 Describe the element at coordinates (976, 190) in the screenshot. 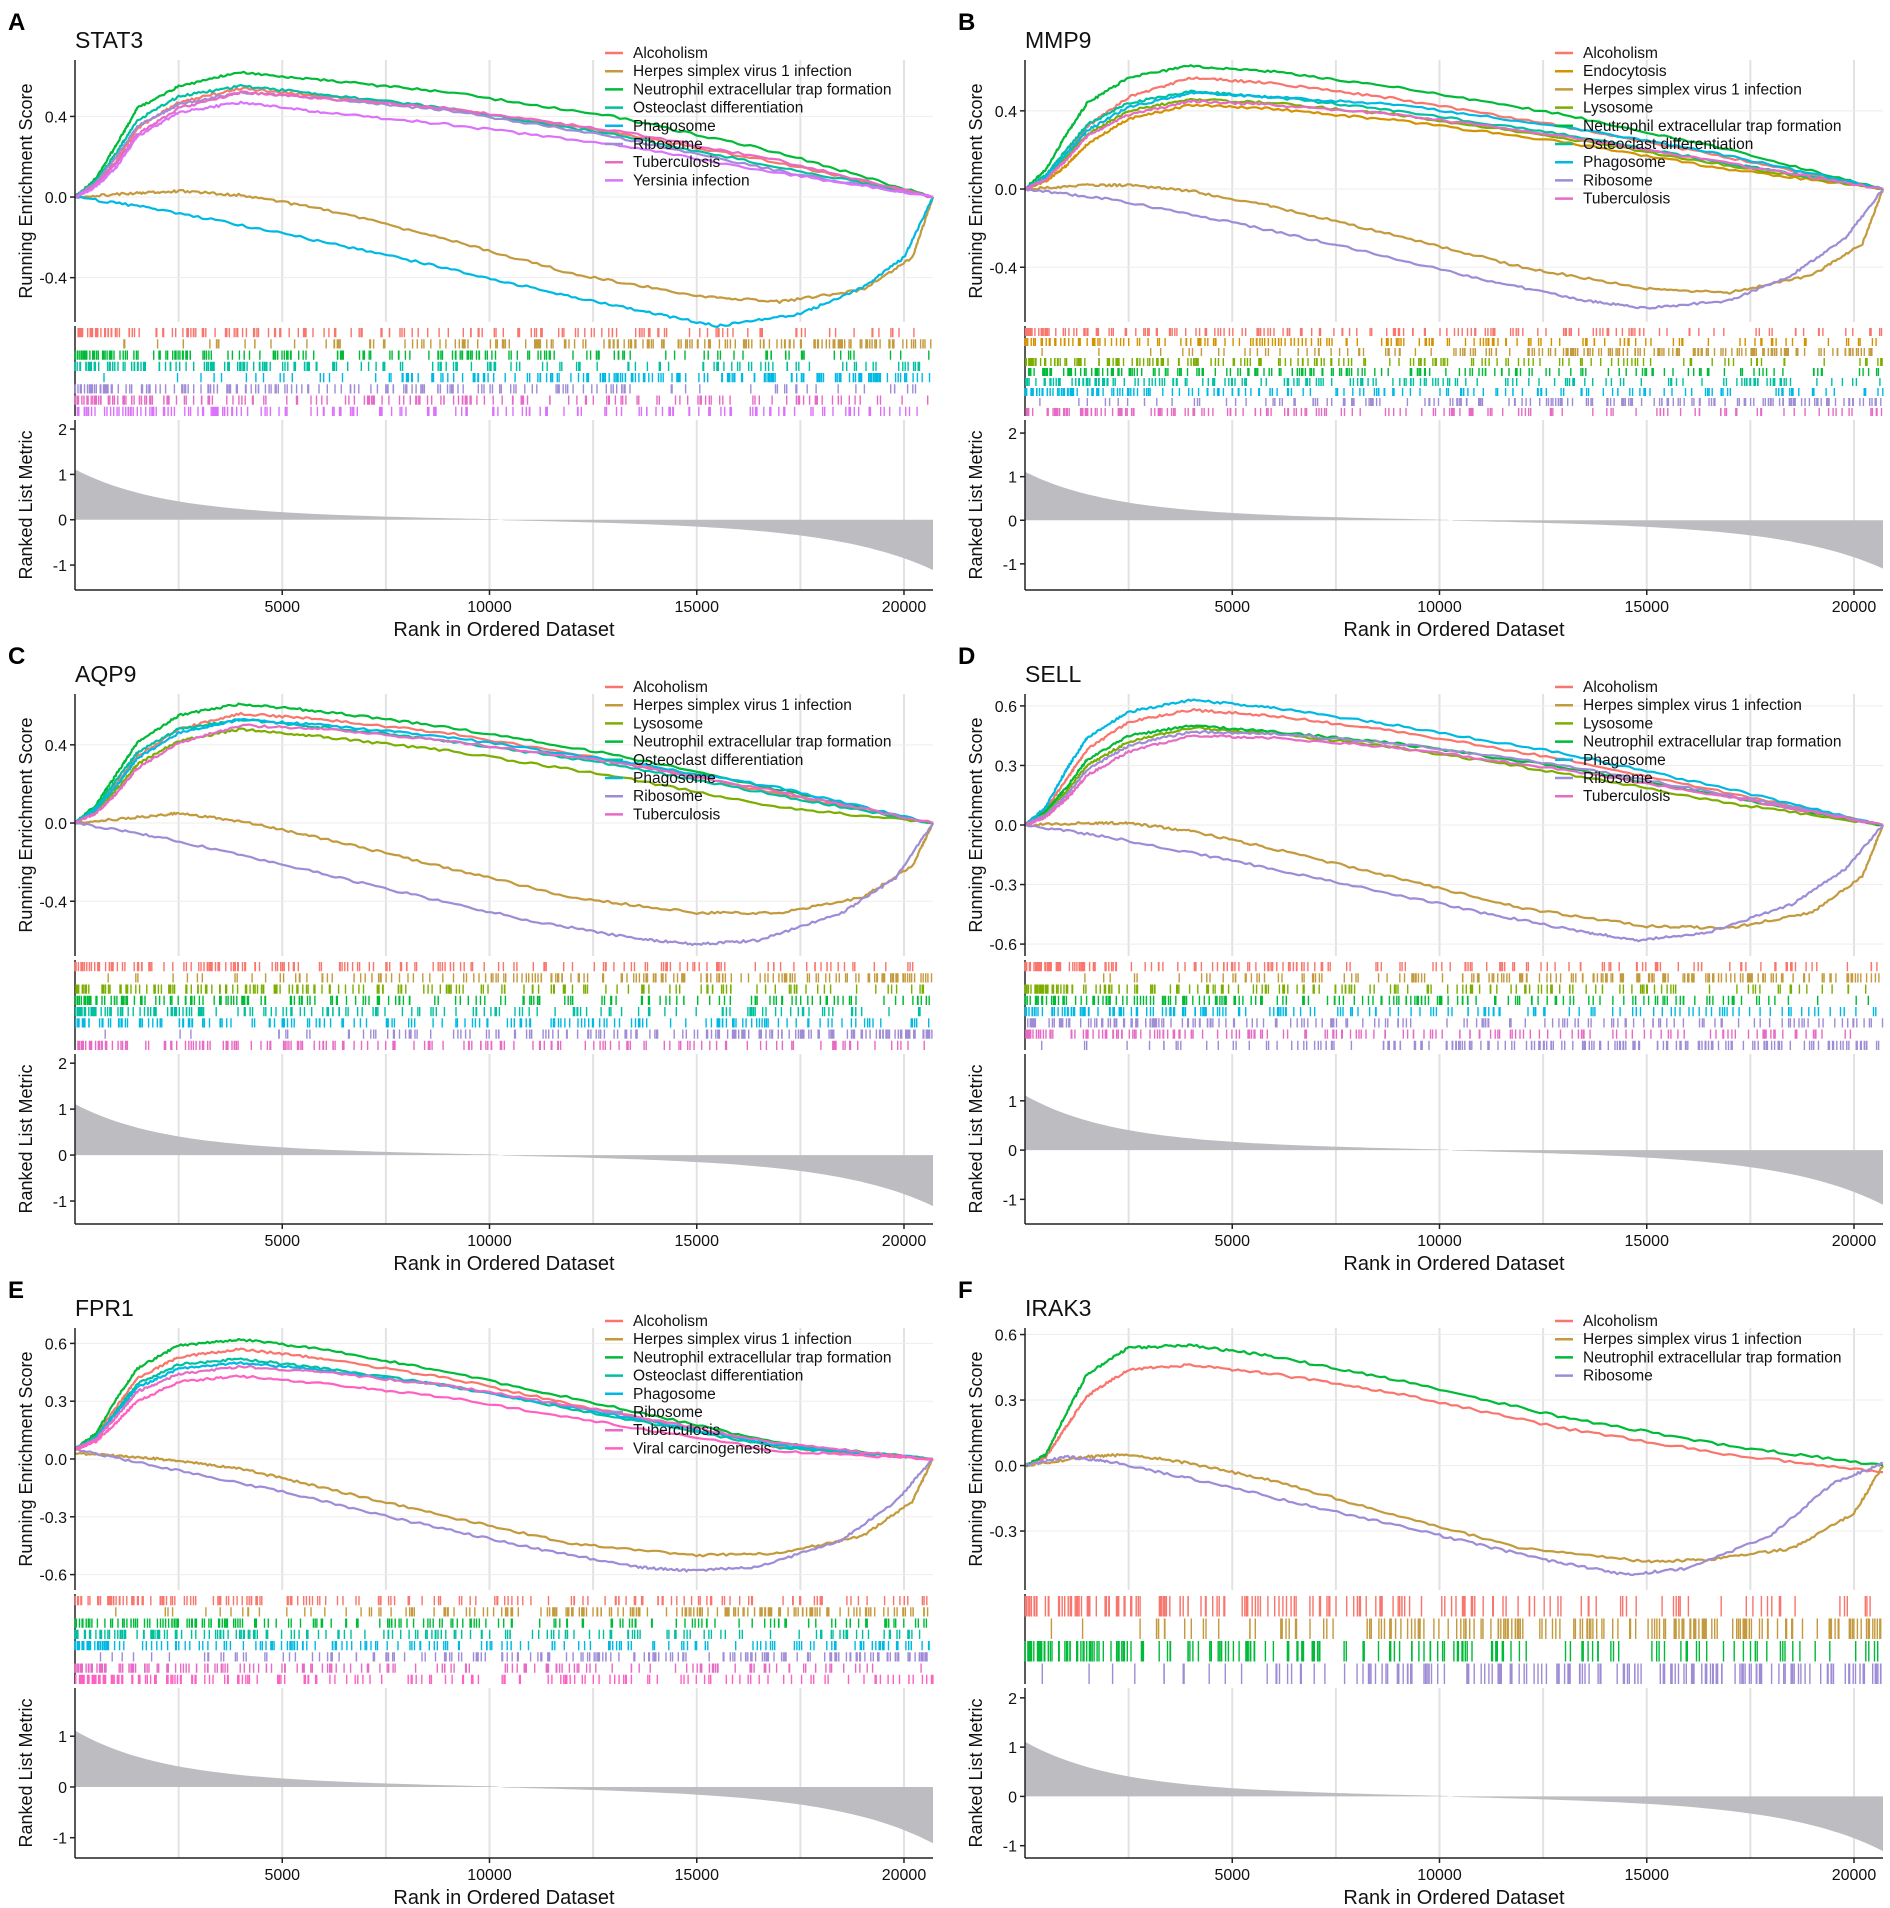

I see `es-y-axis-label: Running Enrichment Score` at that location.